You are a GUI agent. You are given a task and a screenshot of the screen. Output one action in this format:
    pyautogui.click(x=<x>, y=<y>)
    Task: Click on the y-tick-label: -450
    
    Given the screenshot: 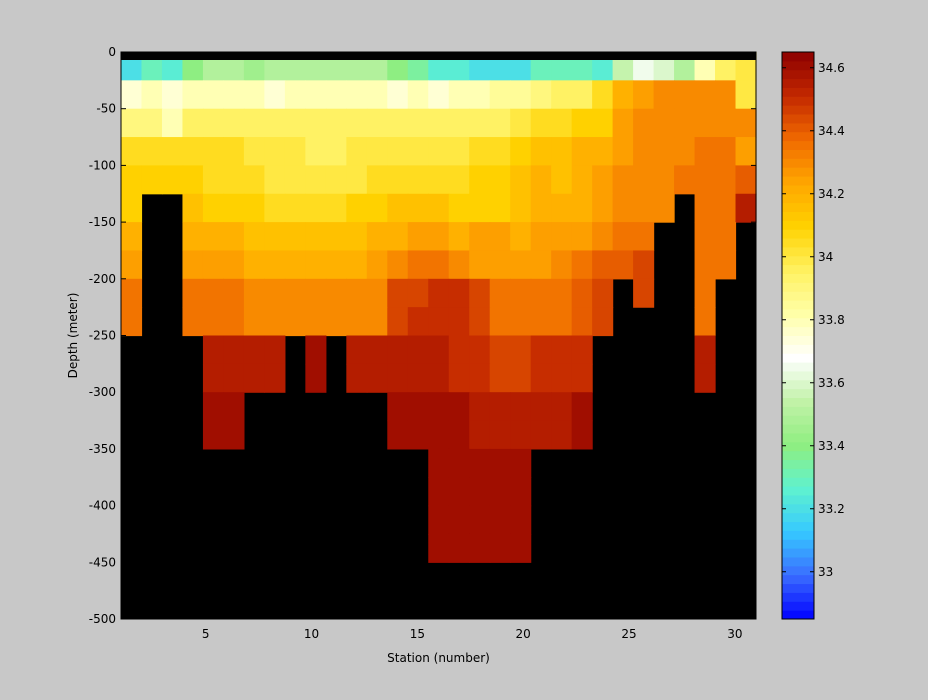 What is the action you would take?
    pyautogui.click(x=102, y=562)
    